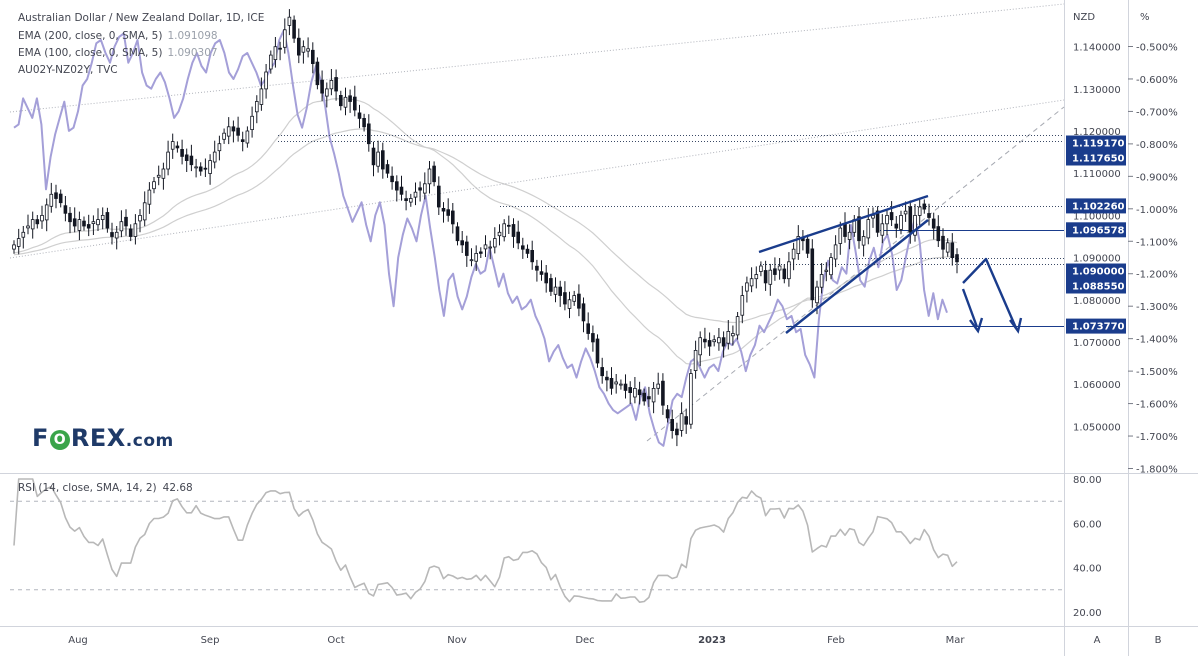  I want to click on pct-tick-label: -1.600%, so click(1157, 405).